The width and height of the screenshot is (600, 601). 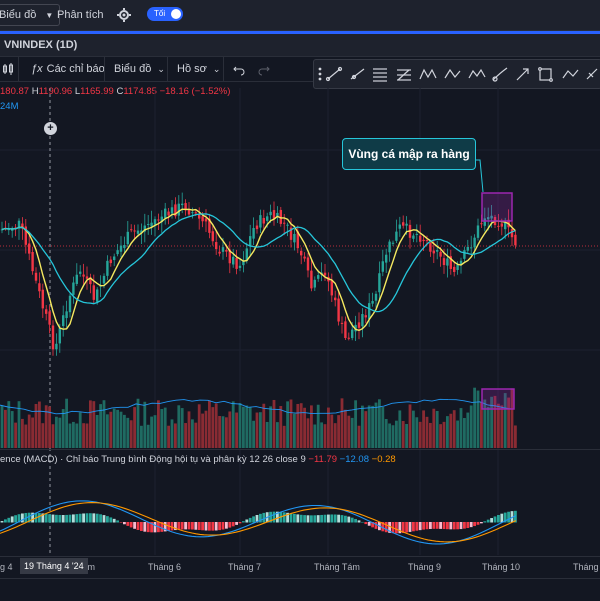 I want to click on candles-icon, so click(x=8, y=69).